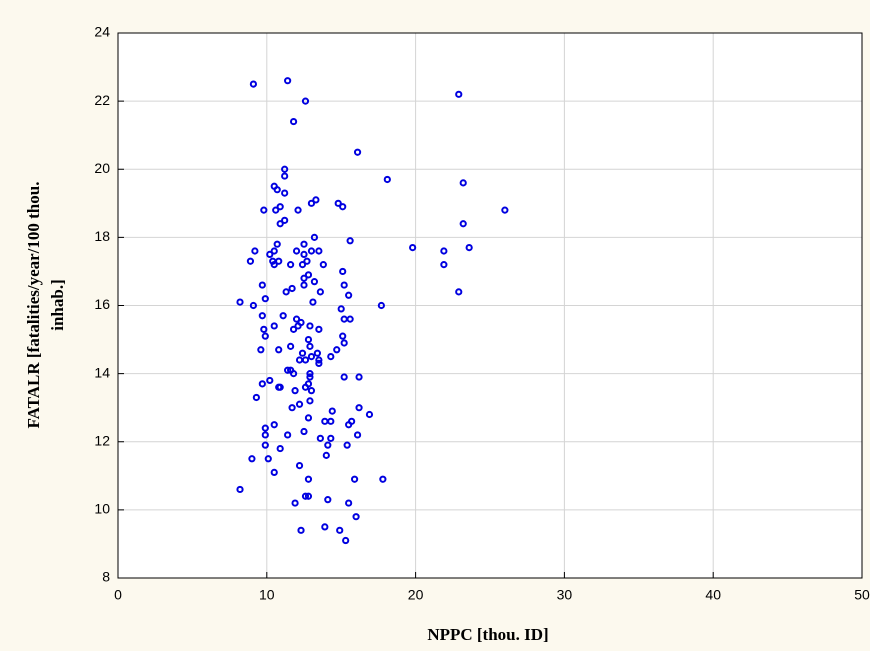  Describe the element at coordinates (565, 595) in the screenshot. I see `x-tick-label: 30` at that location.